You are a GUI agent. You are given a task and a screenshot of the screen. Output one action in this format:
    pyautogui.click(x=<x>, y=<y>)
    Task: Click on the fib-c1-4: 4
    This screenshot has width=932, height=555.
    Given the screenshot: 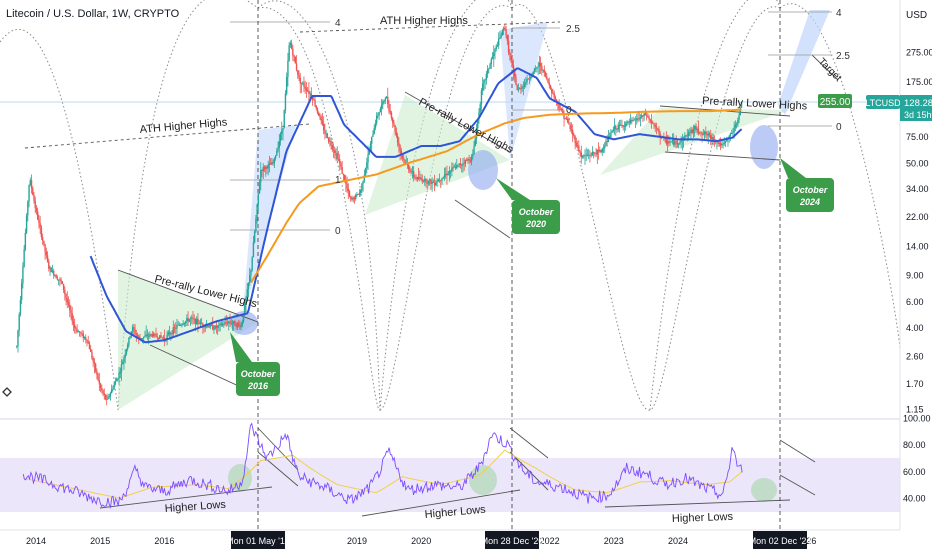 What is the action you would take?
    pyautogui.click(x=338, y=23)
    